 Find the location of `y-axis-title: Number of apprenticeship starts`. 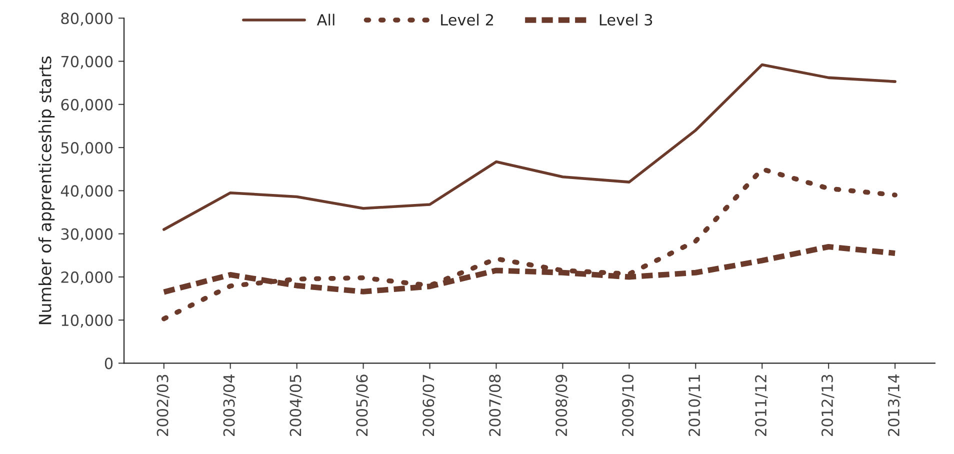

y-axis-title: Number of apprenticeship starts is located at coordinates (46, 190).